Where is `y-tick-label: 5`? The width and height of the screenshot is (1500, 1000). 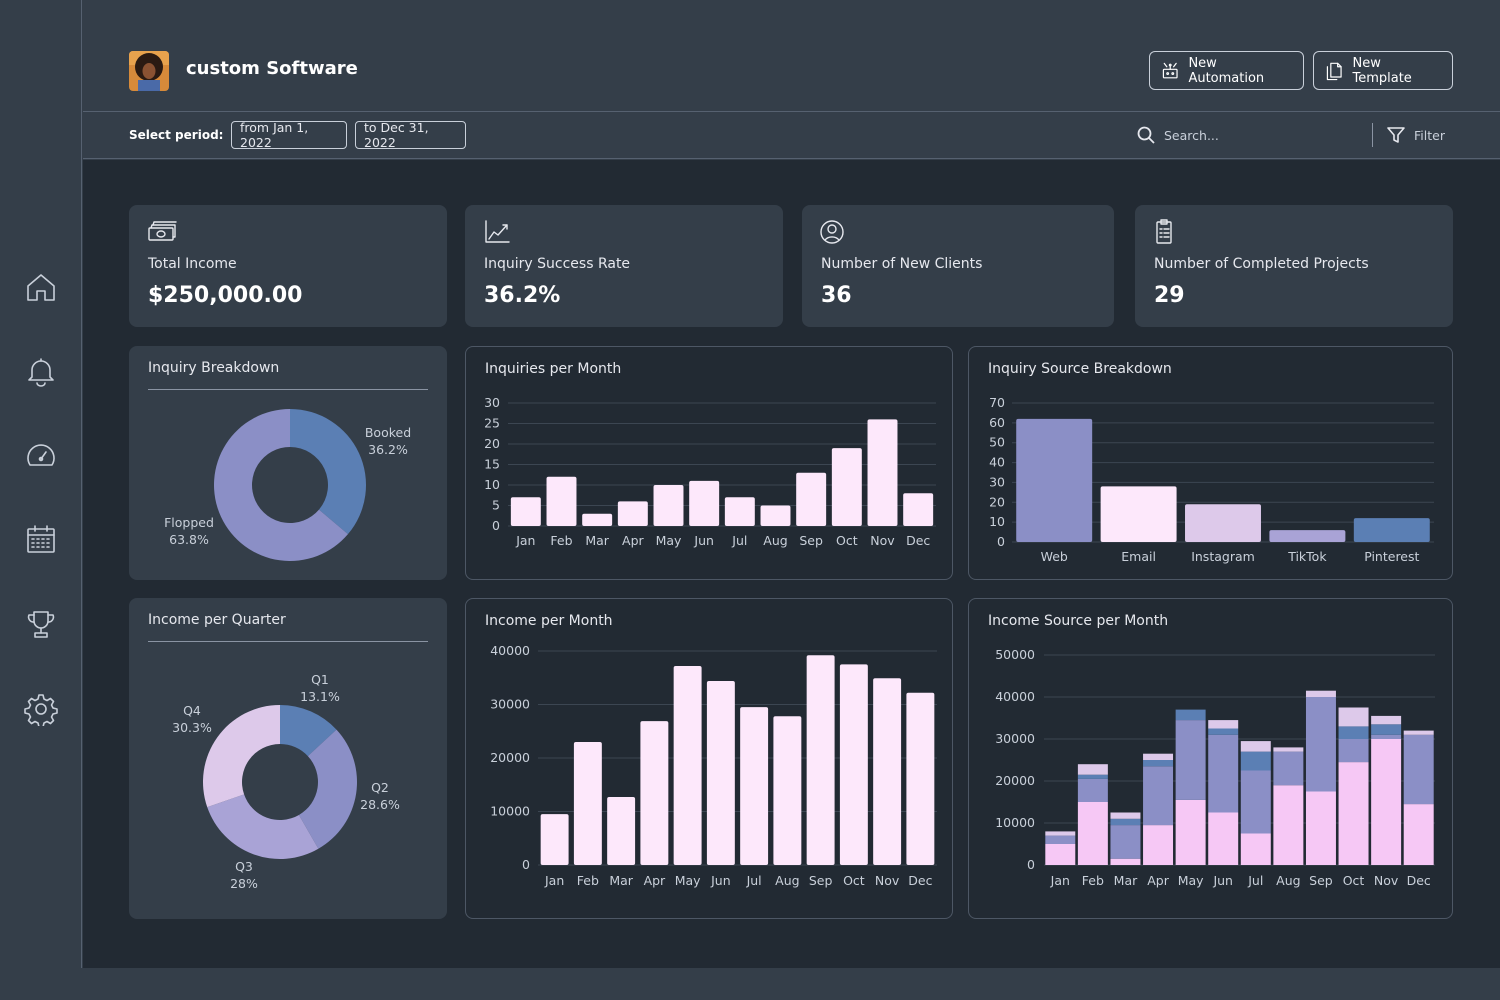
y-tick-label: 5 is located at coordinates (496, 505).